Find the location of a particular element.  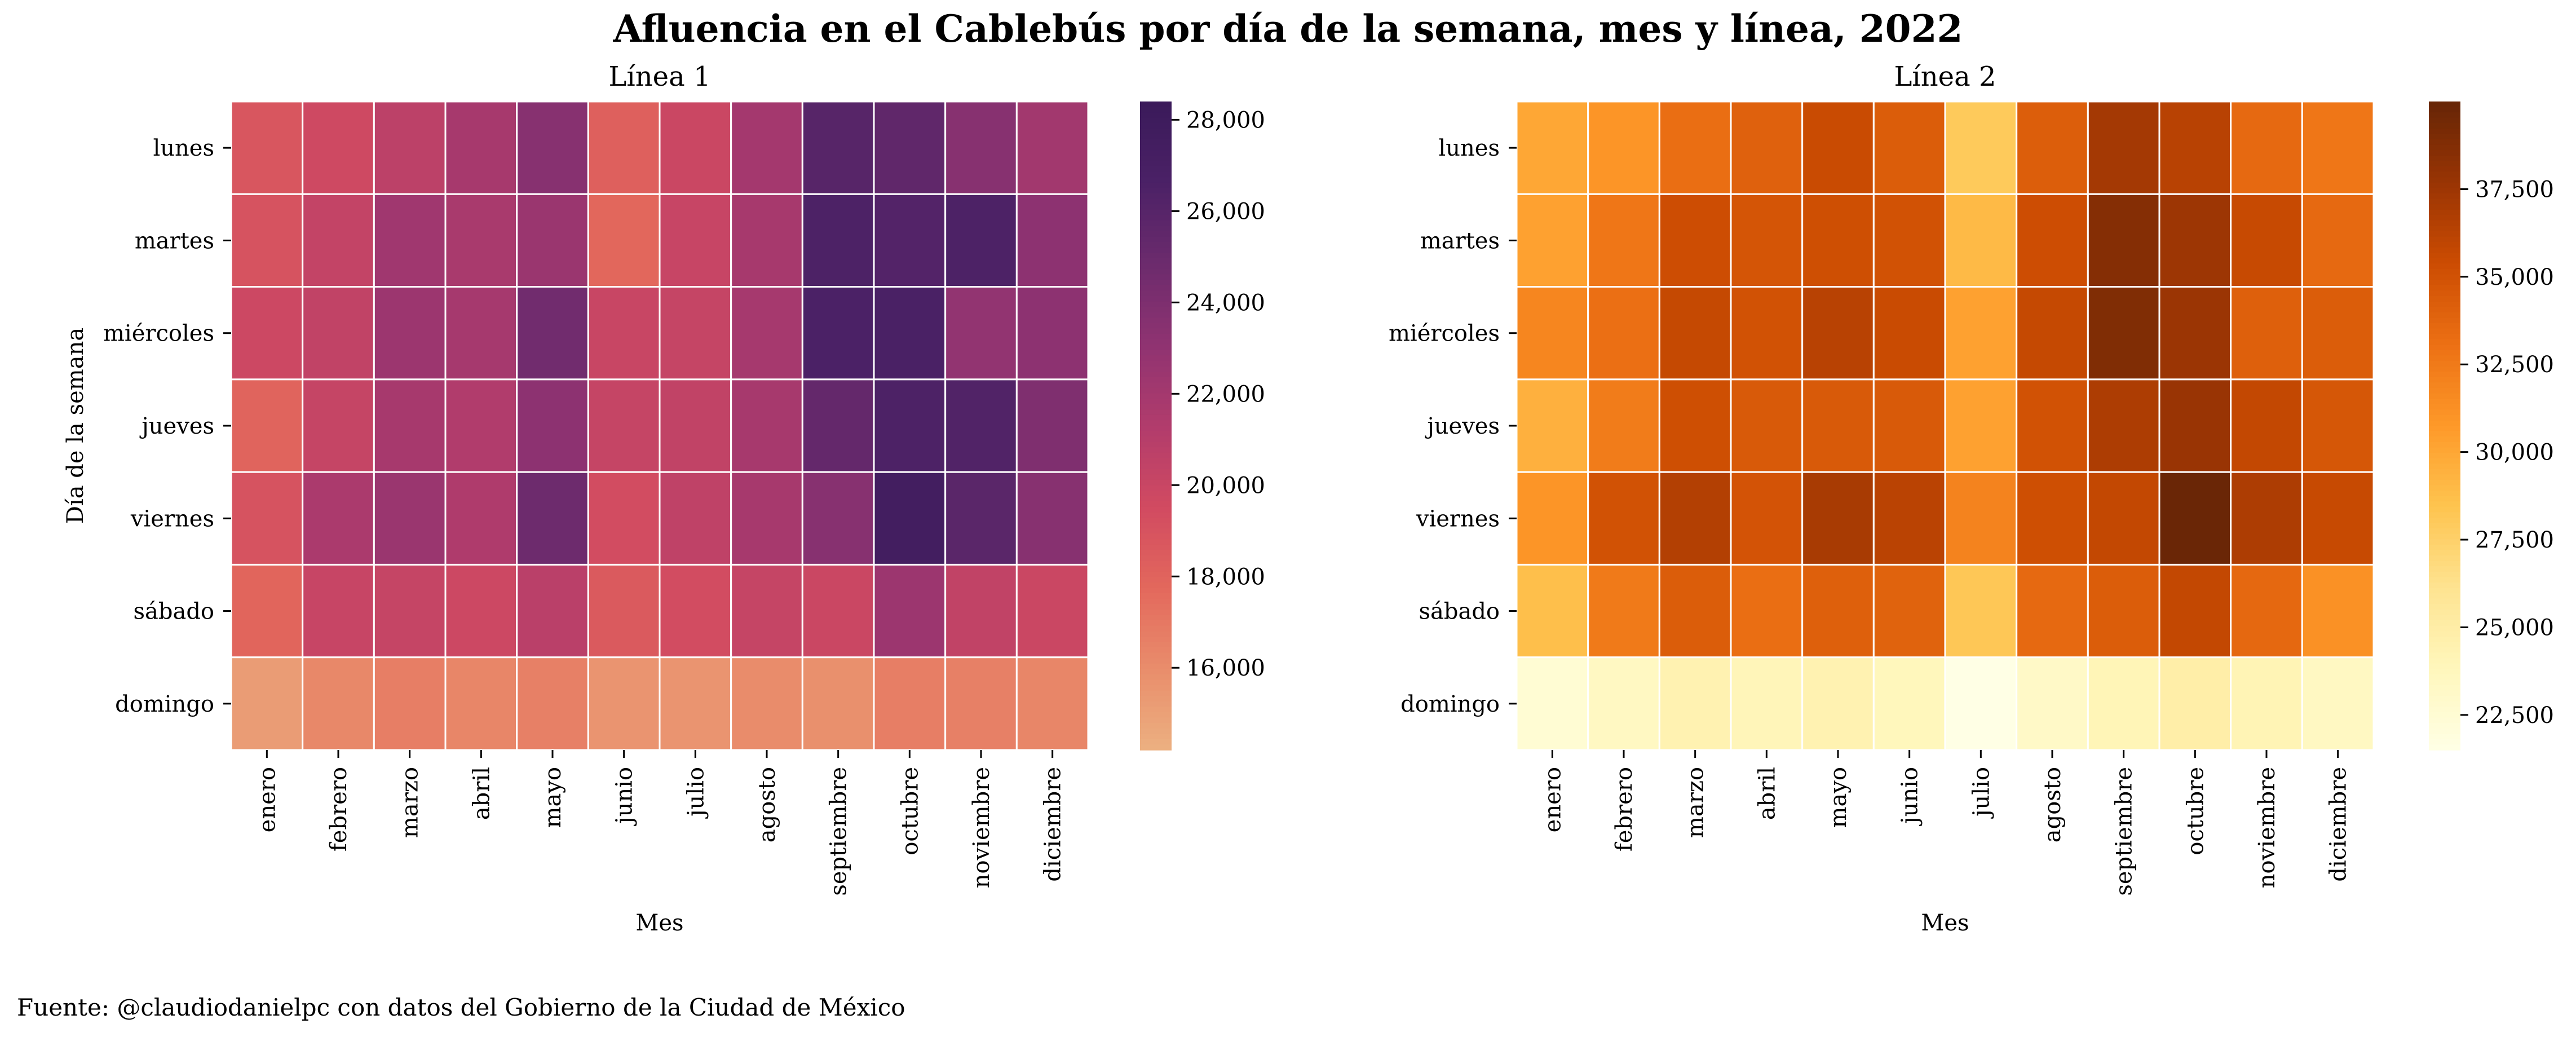

linea1-cell-sábado-julio is located at coordinates (695, 611).